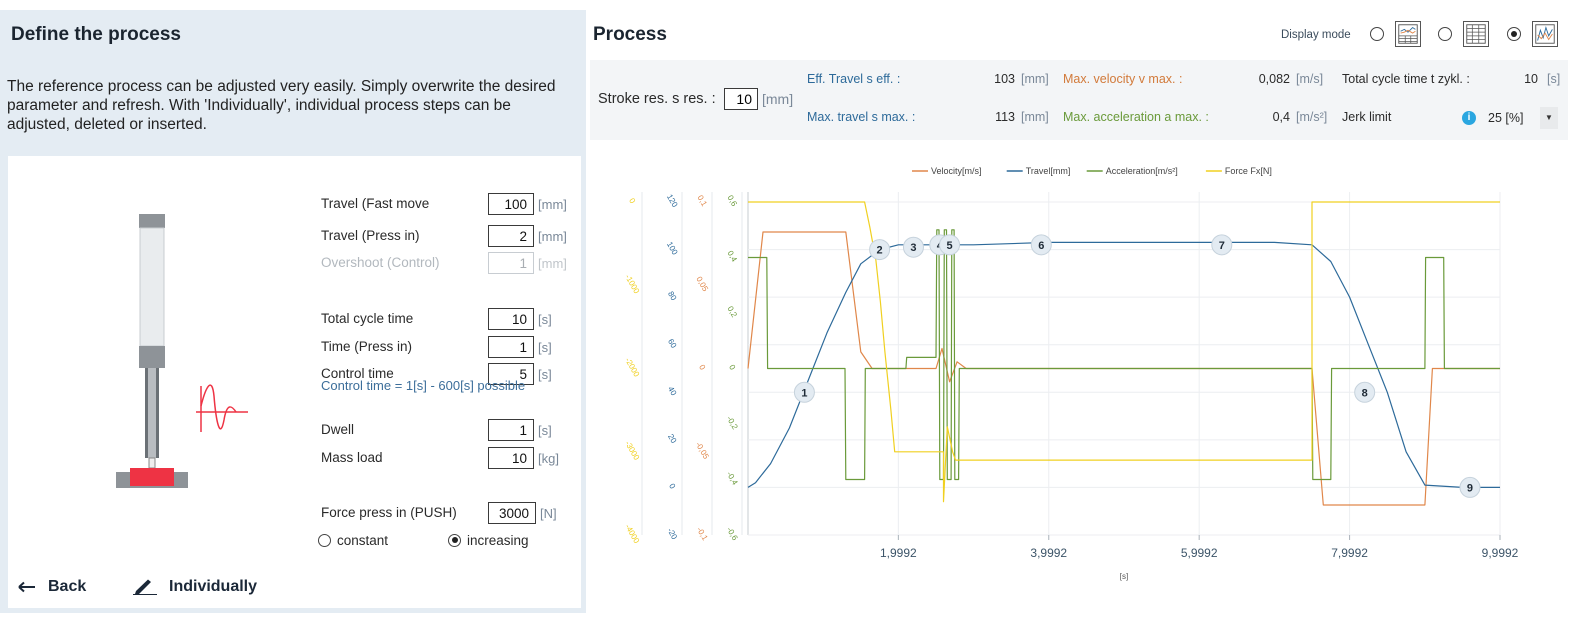 This screenshot has height=625, width=1582. I want to click on y-tick-label-acceleration: 0, so click(732, 367).